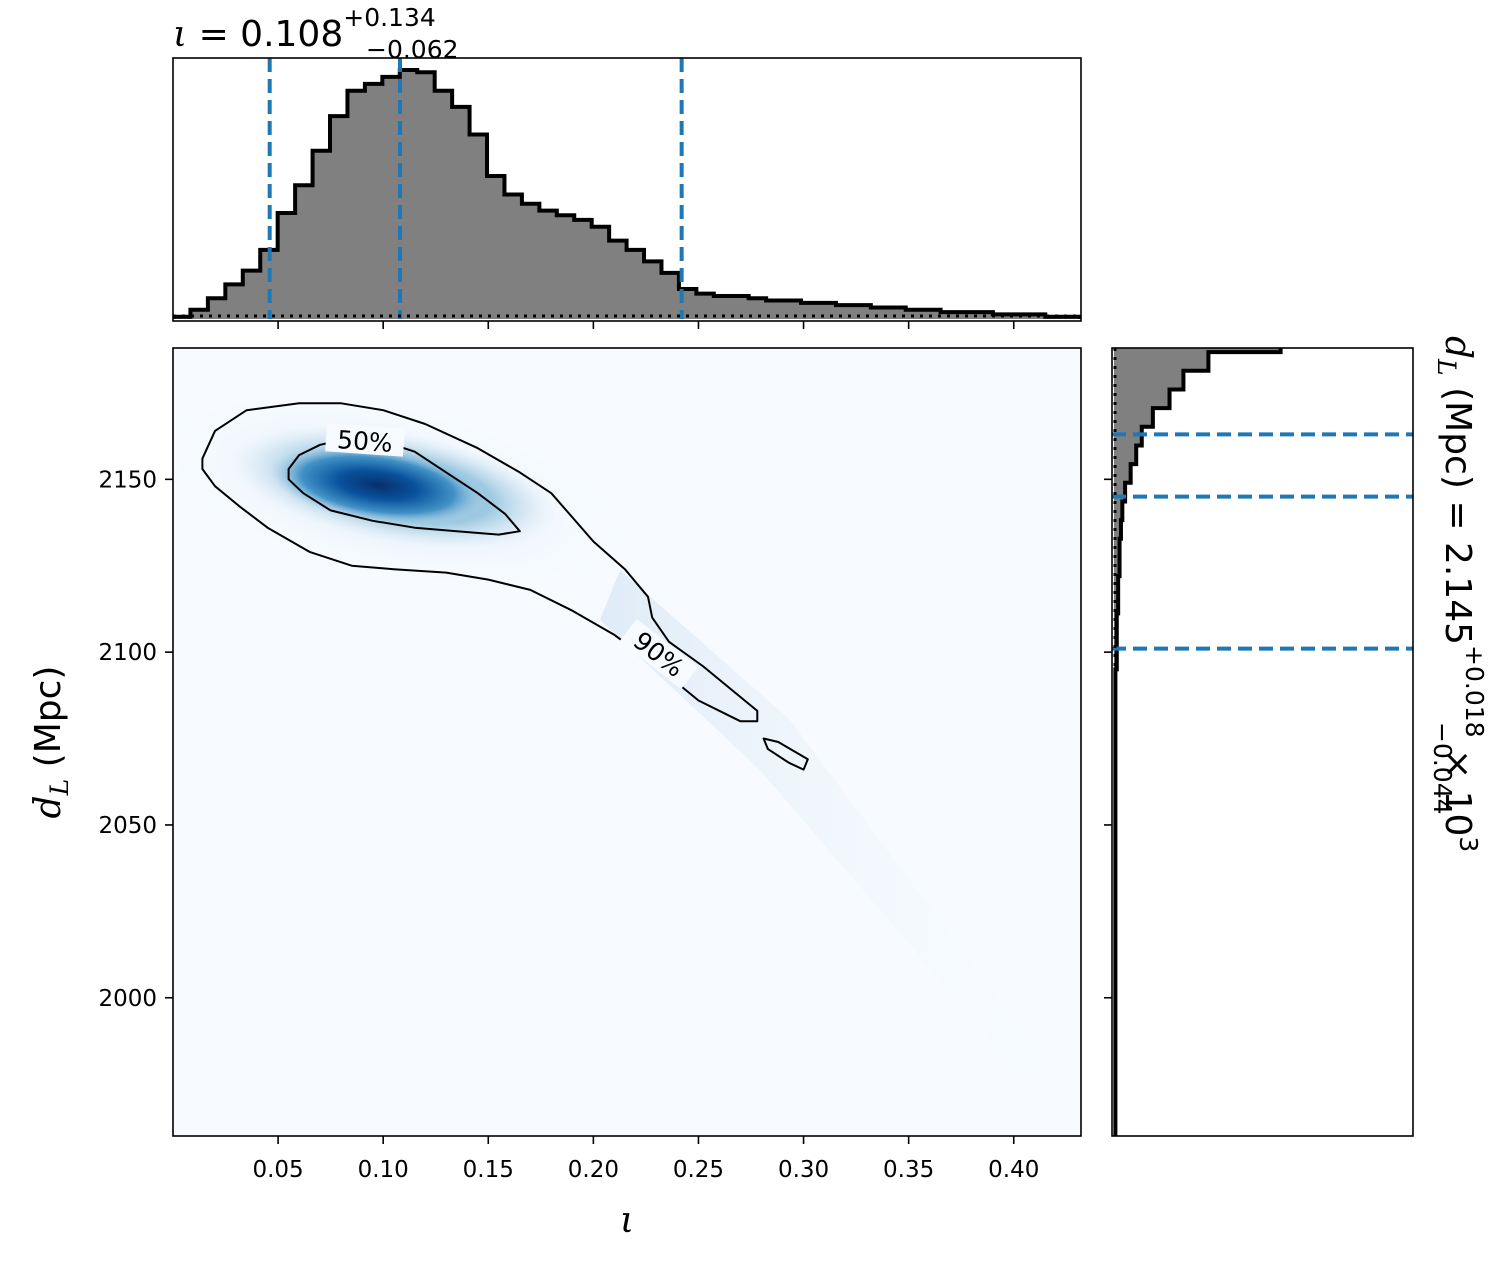  I want to click on contour-90-island, so click(785, 754).